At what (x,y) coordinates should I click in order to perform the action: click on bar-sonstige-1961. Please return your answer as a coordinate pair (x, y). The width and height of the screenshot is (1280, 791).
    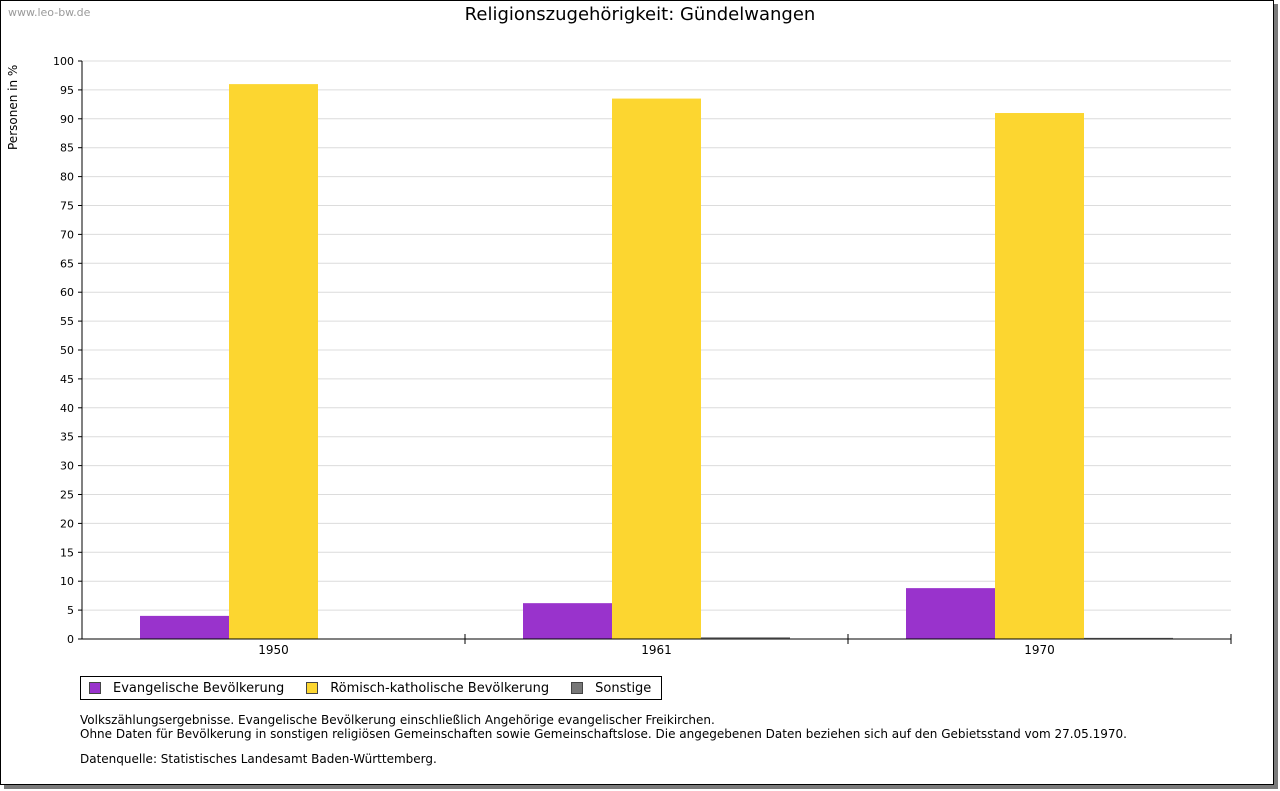
    Looking at the image, I should click on (745, 638).